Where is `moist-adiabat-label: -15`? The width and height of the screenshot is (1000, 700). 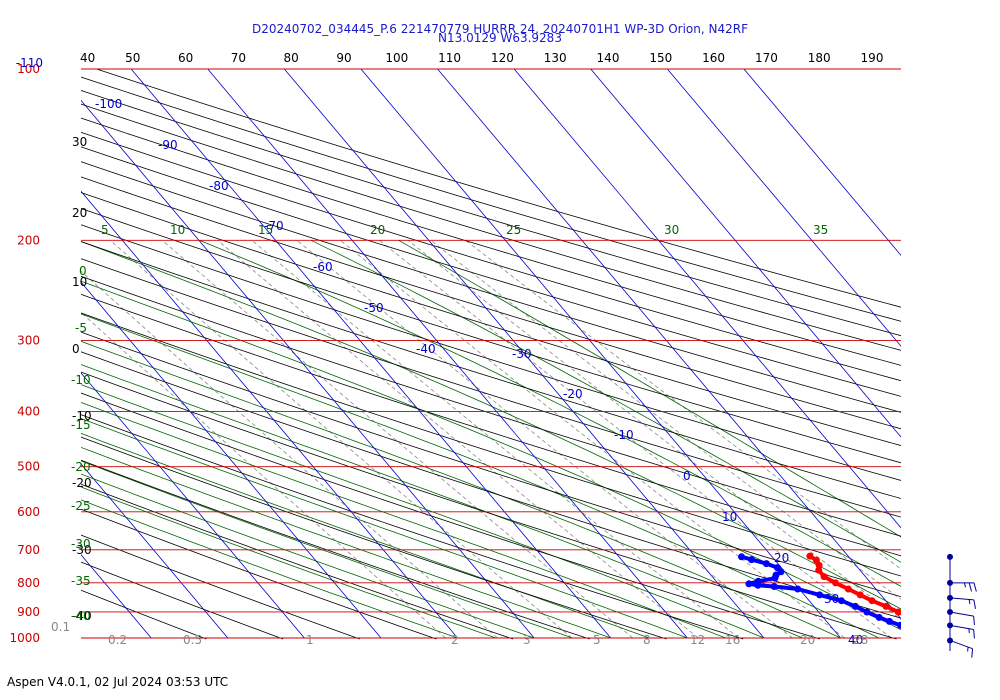 moist-adiabat-label: -15 is located at coordinates (81, 425).